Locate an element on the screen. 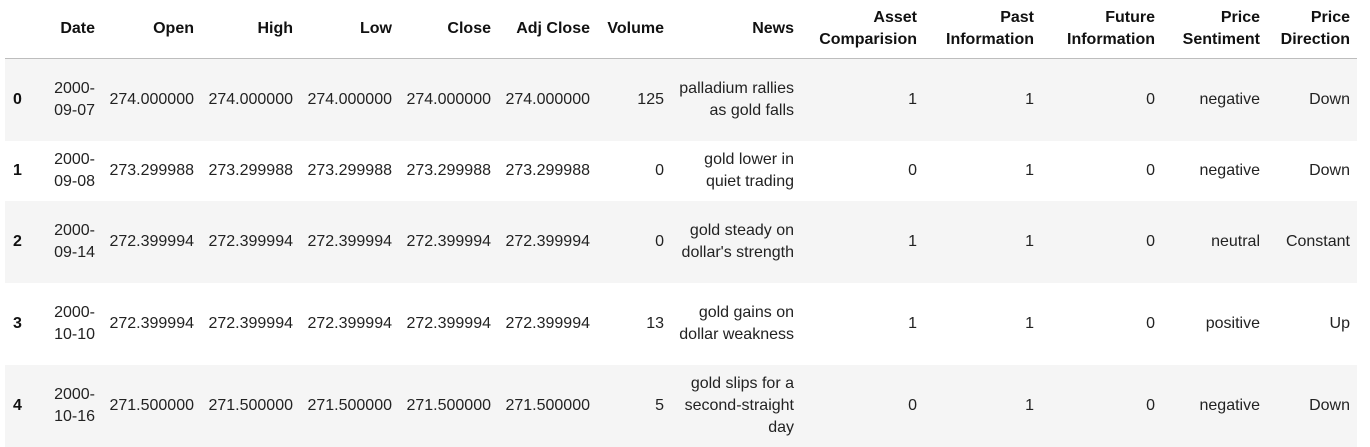 This screenshot has width=1370, height=447. header-past-information: Past Information is located at coordinates (982, 29).